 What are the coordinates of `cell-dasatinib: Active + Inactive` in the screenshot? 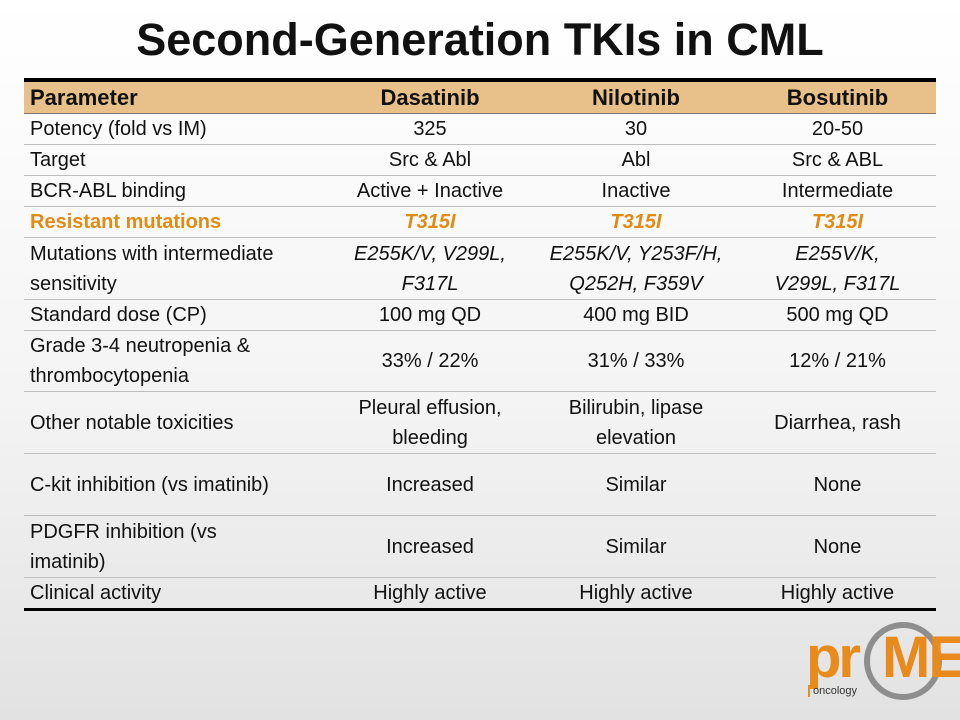 It's located at (430, 191).